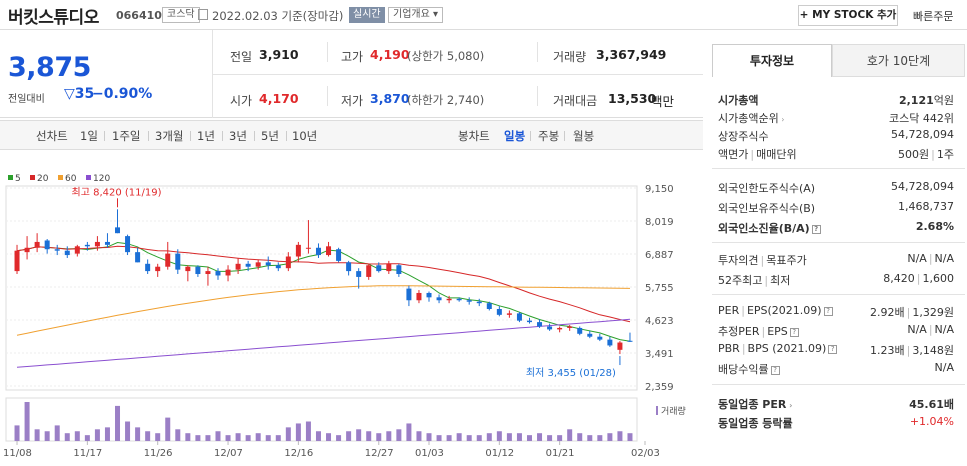  I want to click on market-badge: 코스닥, so click(181, 15).